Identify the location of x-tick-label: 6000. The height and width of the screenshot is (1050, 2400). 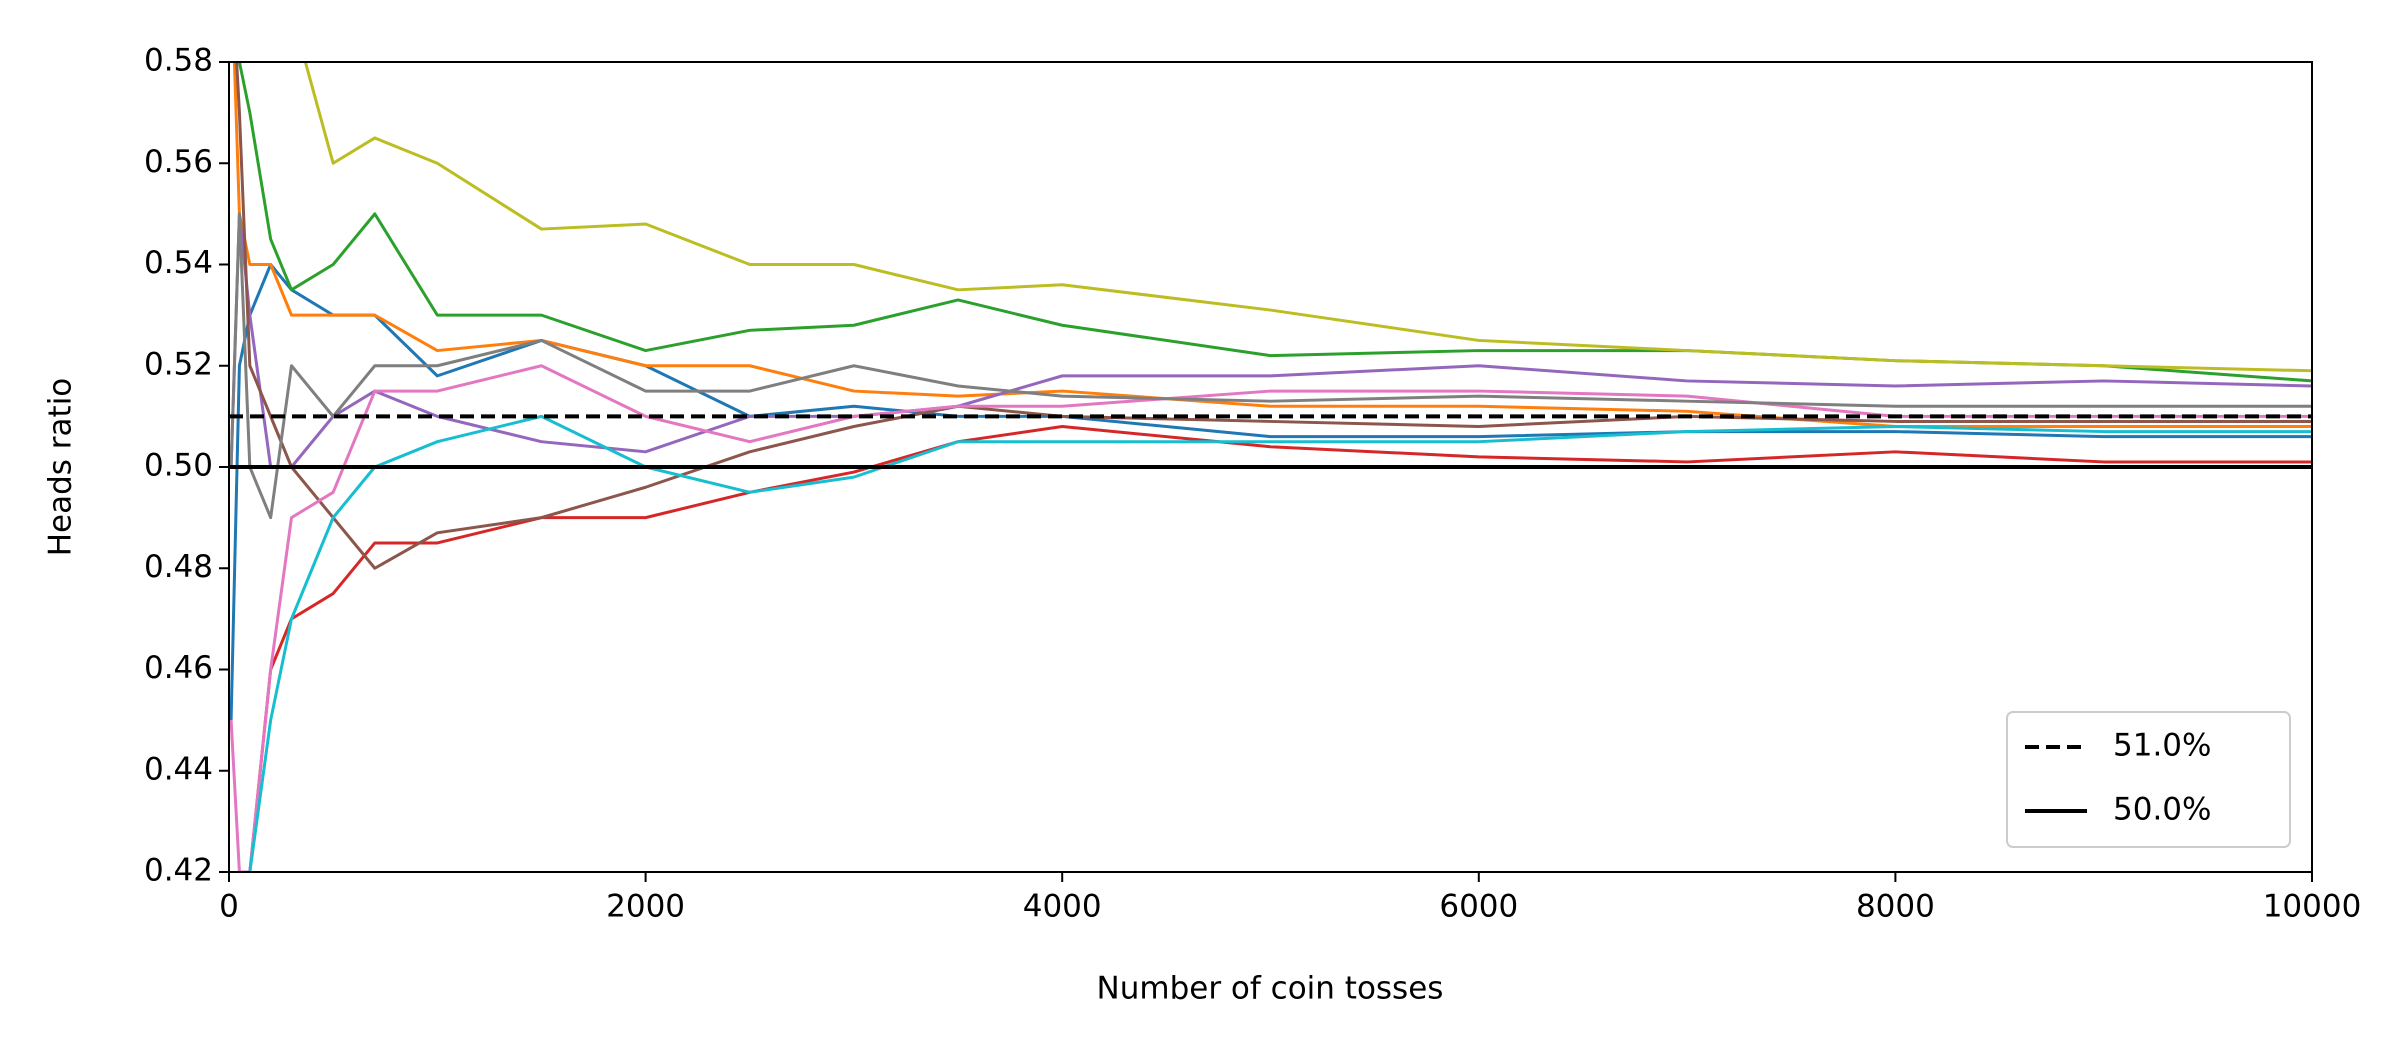
(1478, 907).